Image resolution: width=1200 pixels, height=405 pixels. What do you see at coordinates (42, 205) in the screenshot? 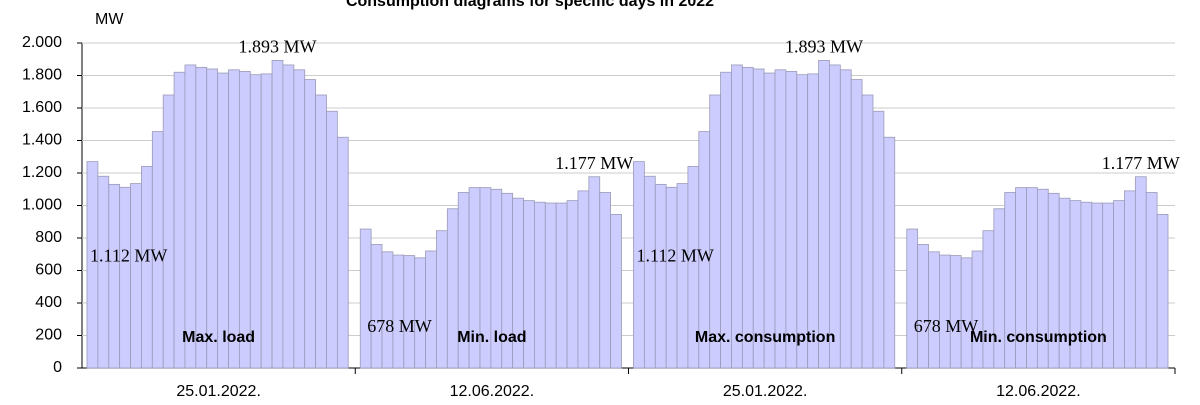
I see `y-tick-label: 1.000` at bounding box center [42, 205].